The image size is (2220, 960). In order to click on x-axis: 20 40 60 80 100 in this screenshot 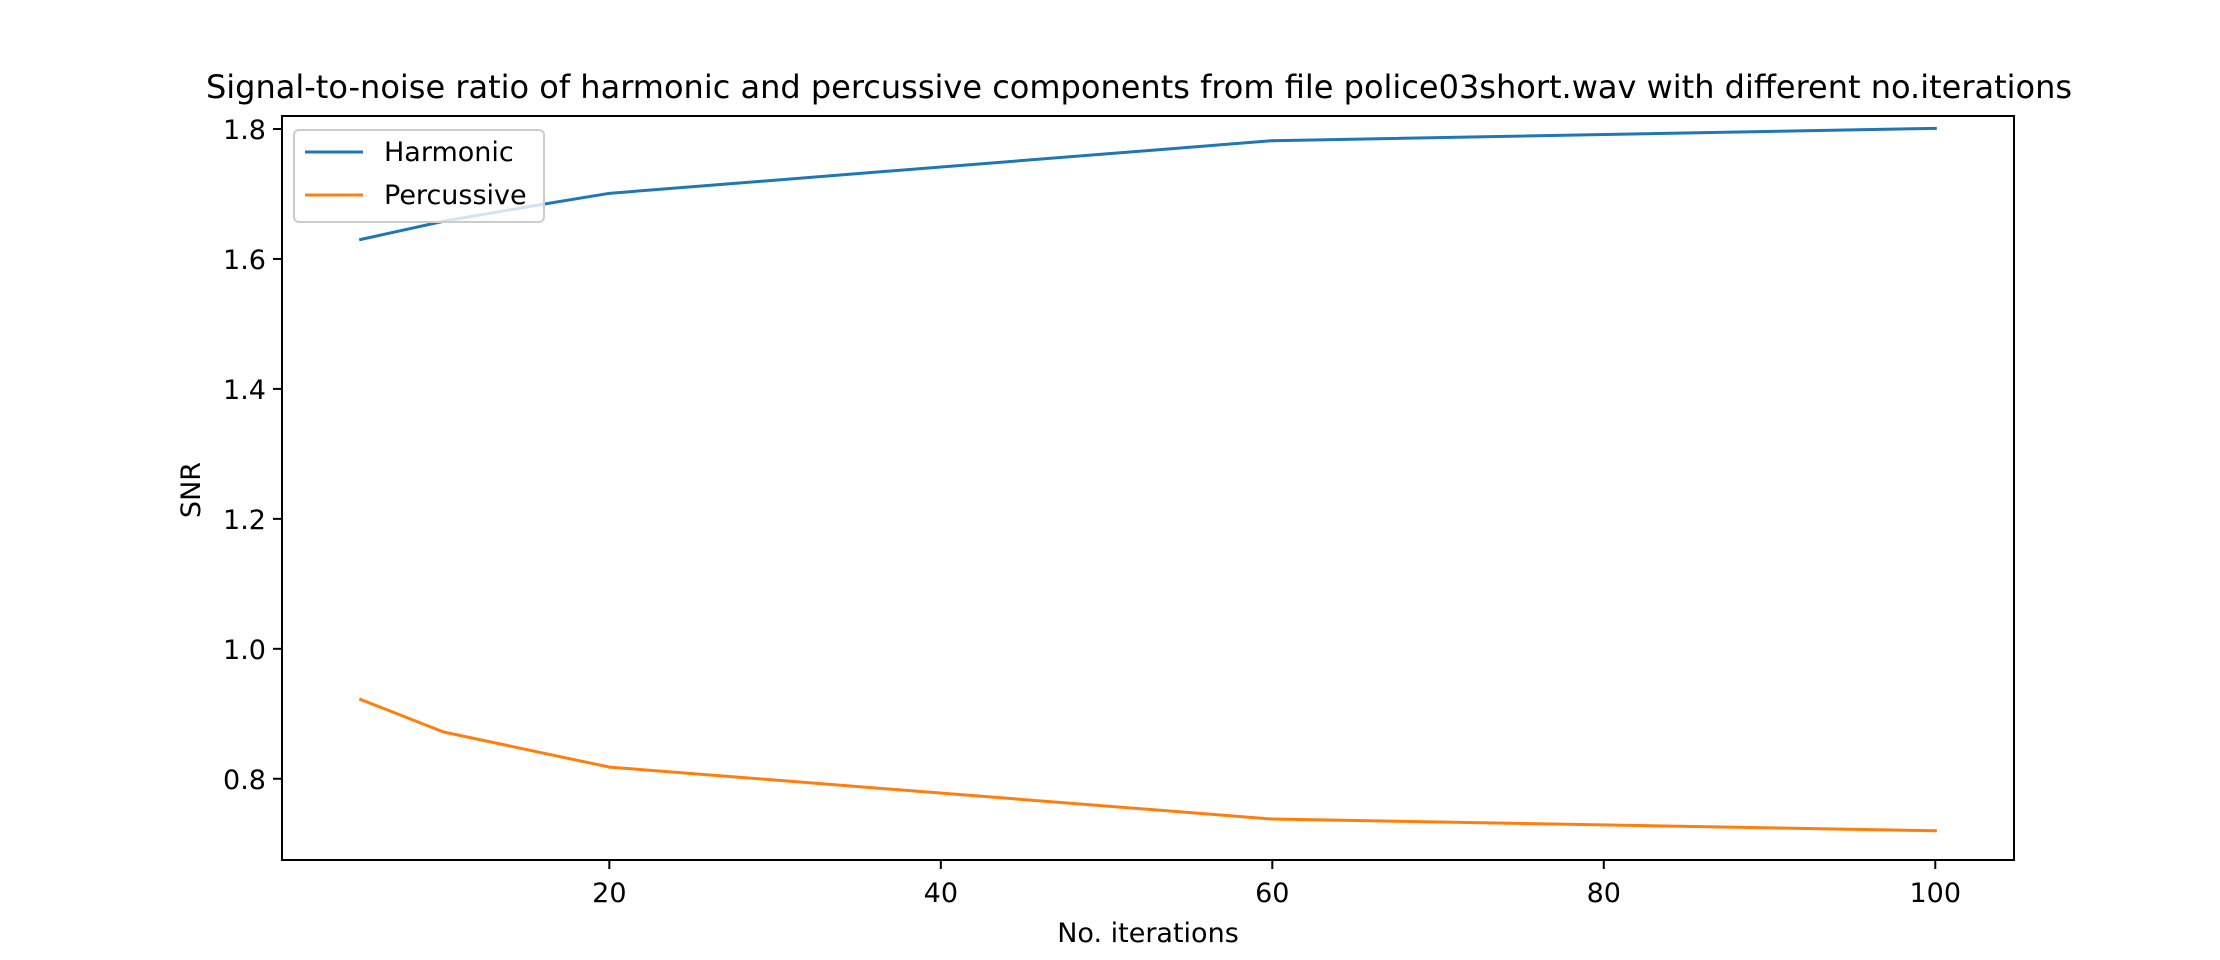, I will do `click(1276, 884)`.